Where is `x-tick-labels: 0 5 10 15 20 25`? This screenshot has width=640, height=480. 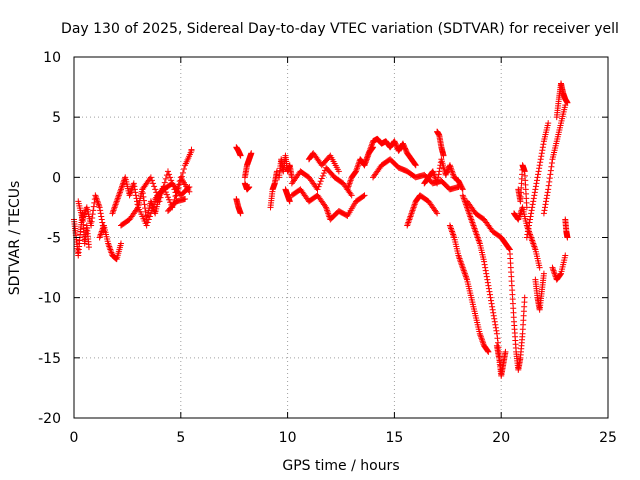
x-tick-labels: 0 5 10 15 20 25 is located at coordinates (343, 438).